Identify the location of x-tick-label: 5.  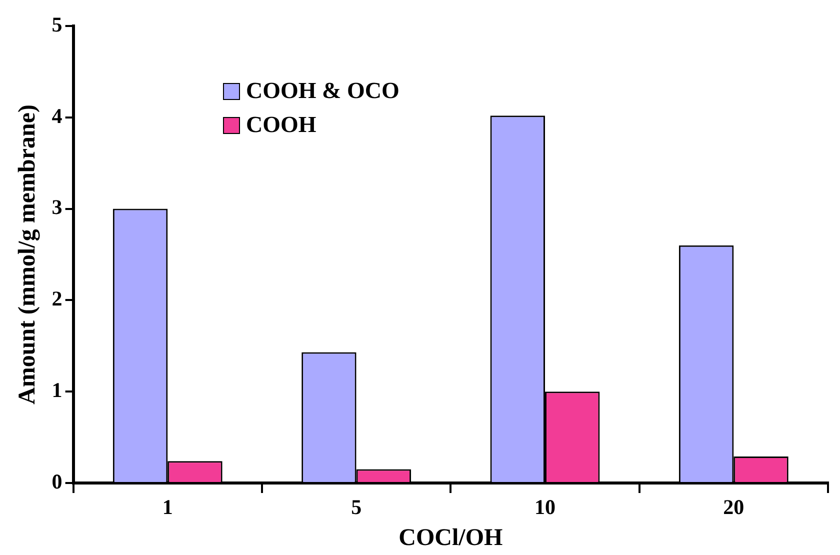
(356, 507).